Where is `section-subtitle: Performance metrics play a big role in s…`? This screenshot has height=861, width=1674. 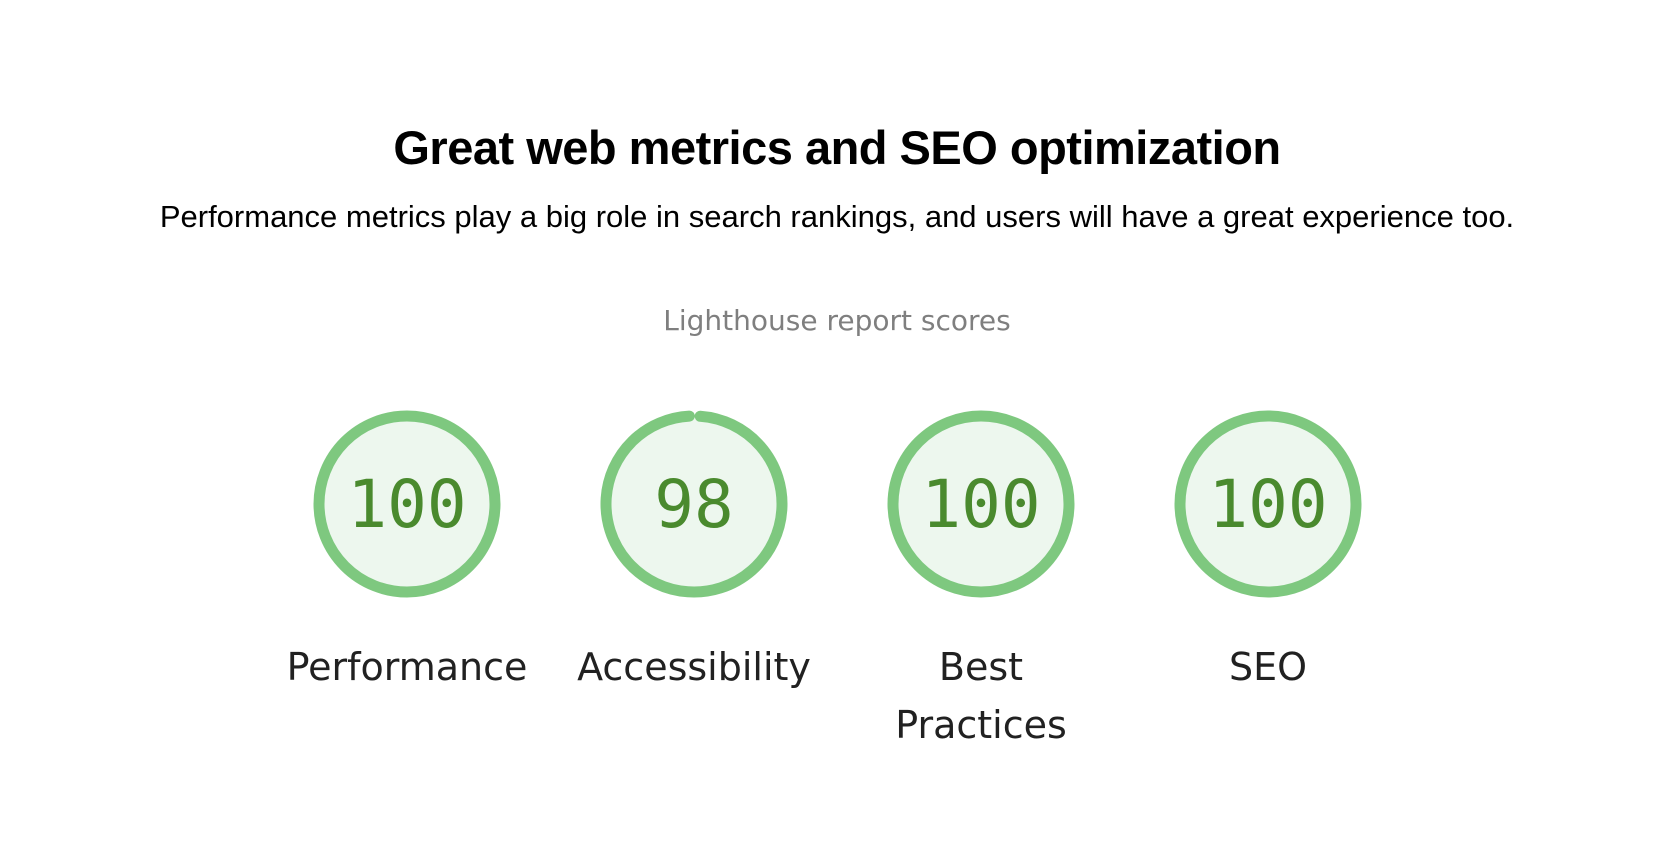
section-subtitle: Performance metrics play a big role in s… is located at coordinates (837, 216).